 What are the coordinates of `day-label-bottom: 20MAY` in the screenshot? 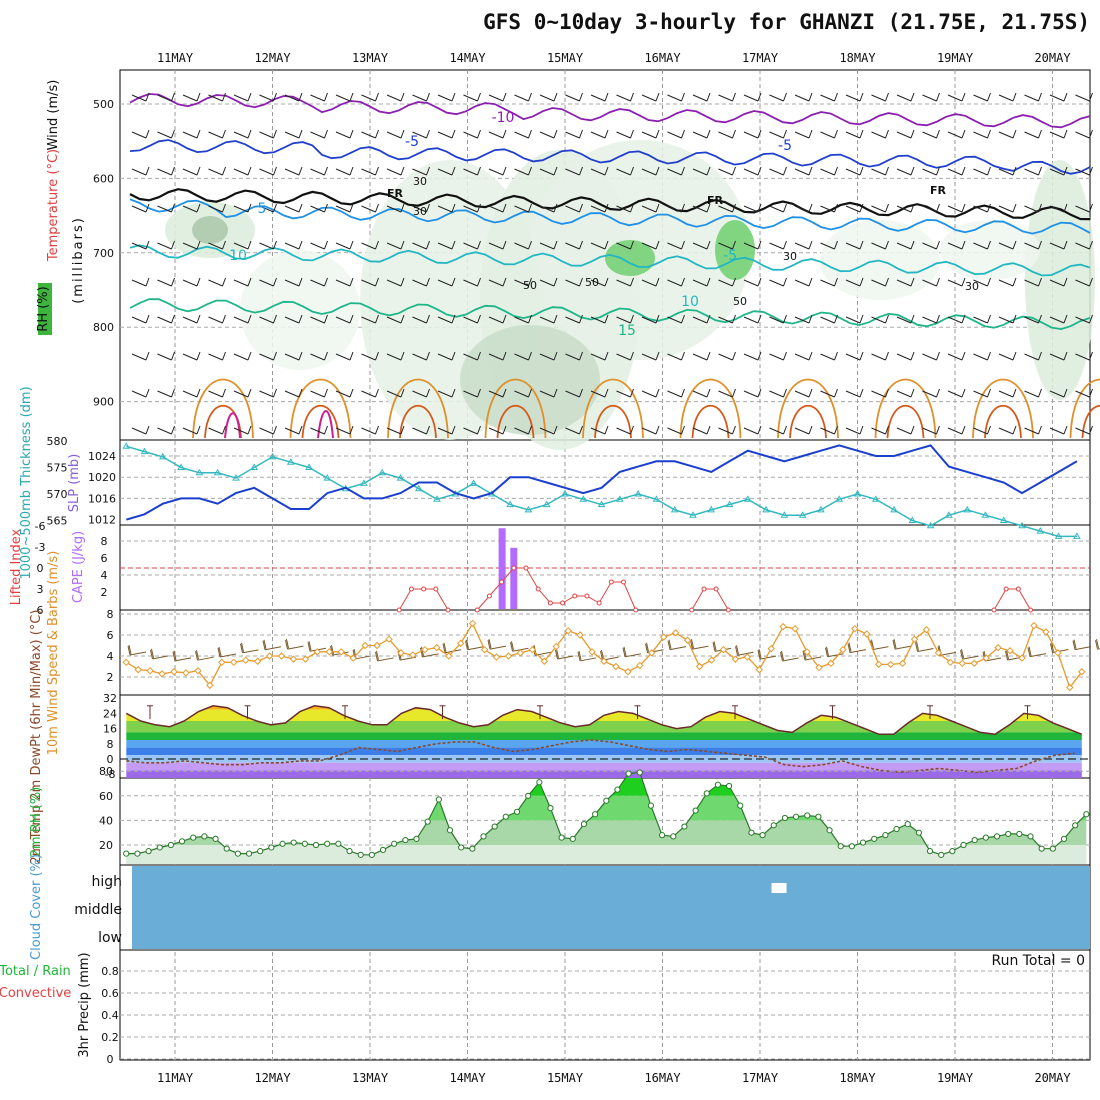 It's located at (1052, 1078).